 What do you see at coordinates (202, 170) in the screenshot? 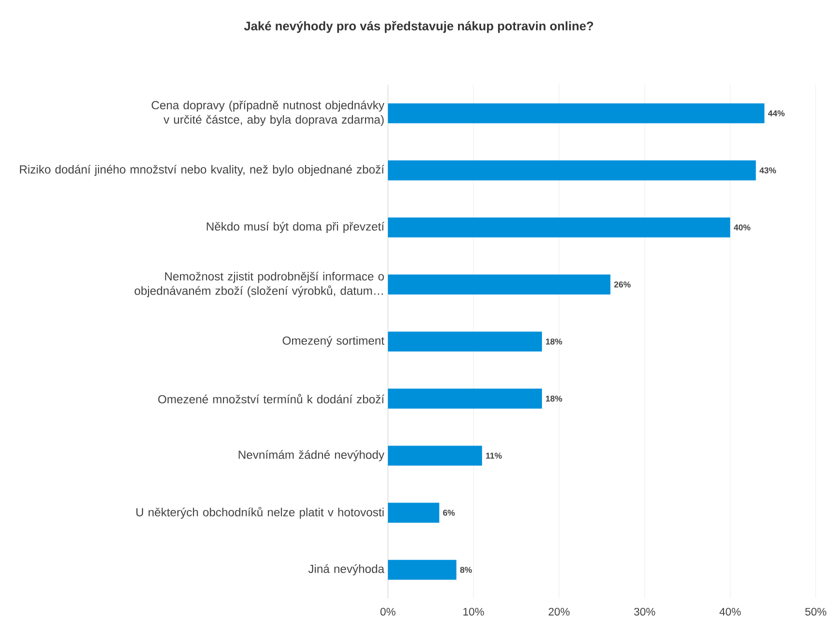
I see `y-tick-label: Riziko dodání jiného množství nebo kvality, než bylo objednané zboží` at bounding box center [202, 170].